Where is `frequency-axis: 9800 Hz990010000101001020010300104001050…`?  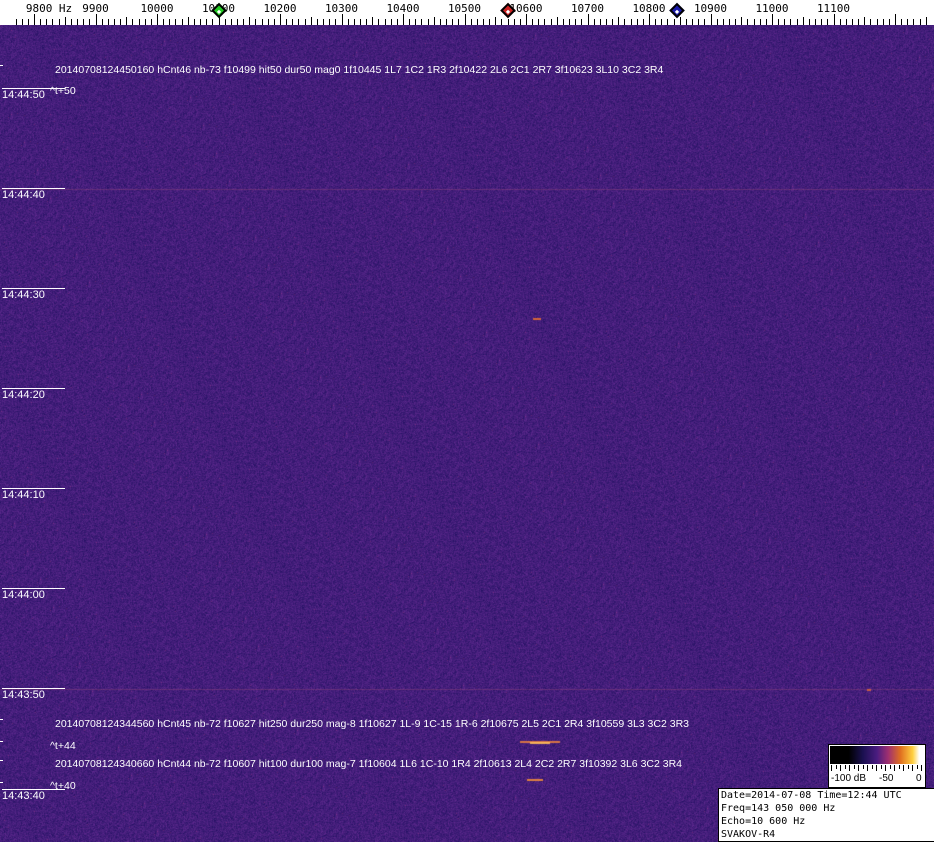
frequency-axis: 9800 Hz990010000101001020010300104001050… is located at coordinates (467, 12).